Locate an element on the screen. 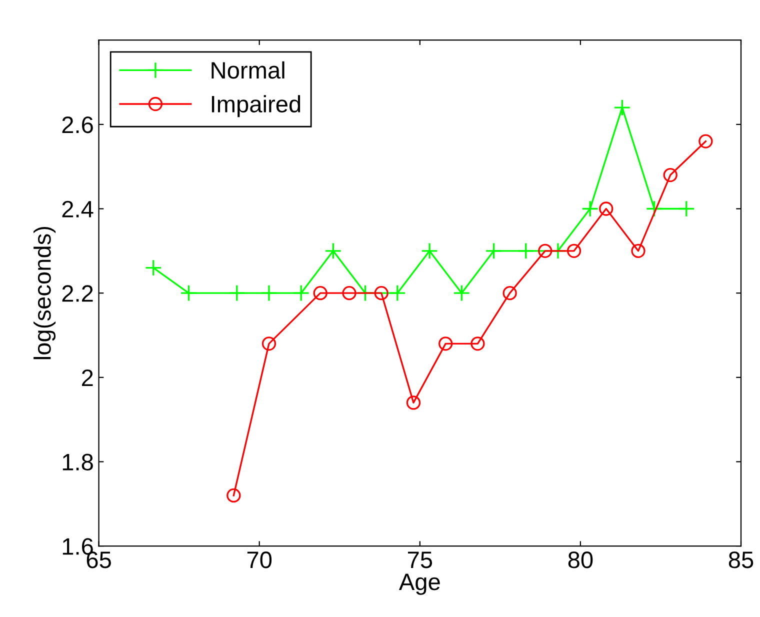 This screenshot has height=617, width=760. legend-label: Normal is located at coordinates (248, 70).